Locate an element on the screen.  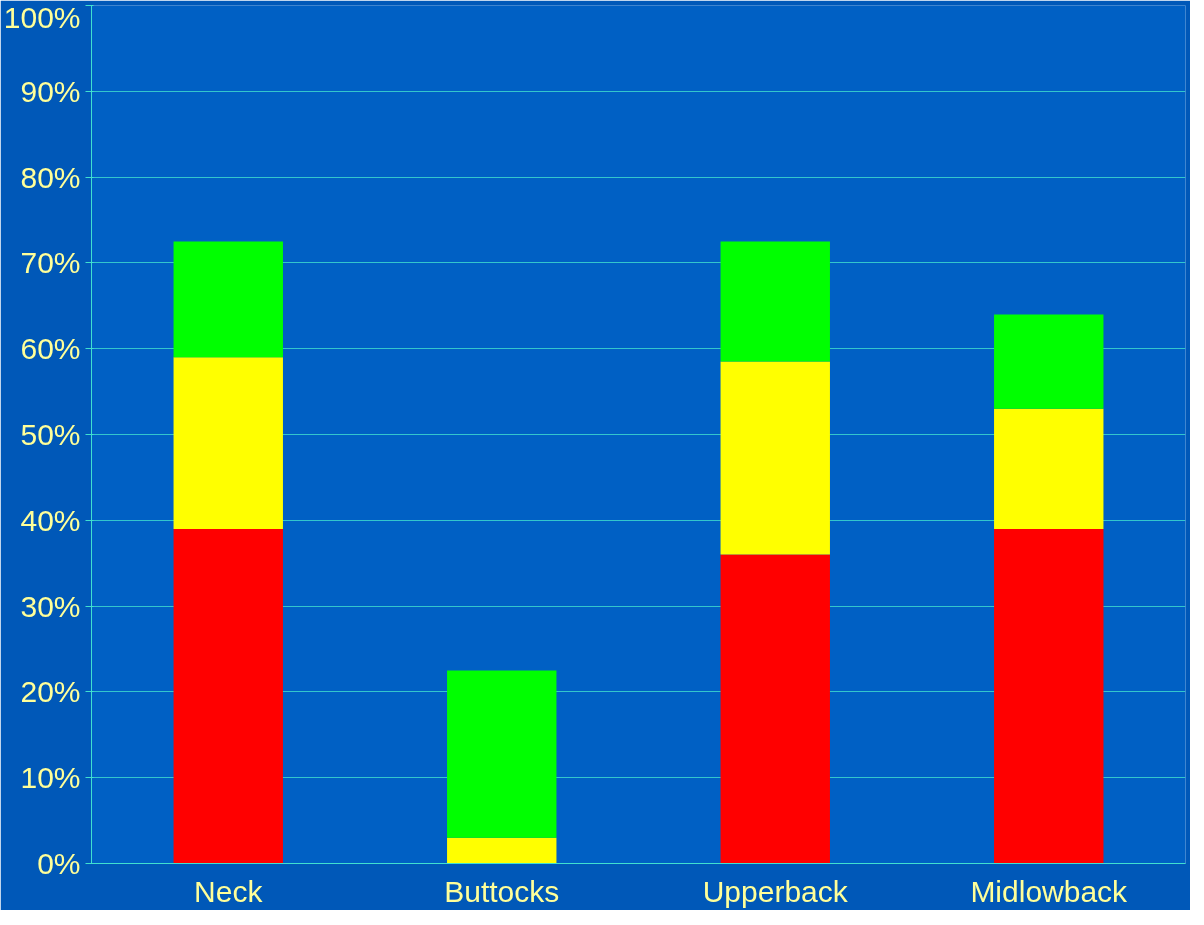
y-tick-label: 20% is located at coordinates (50, 692).